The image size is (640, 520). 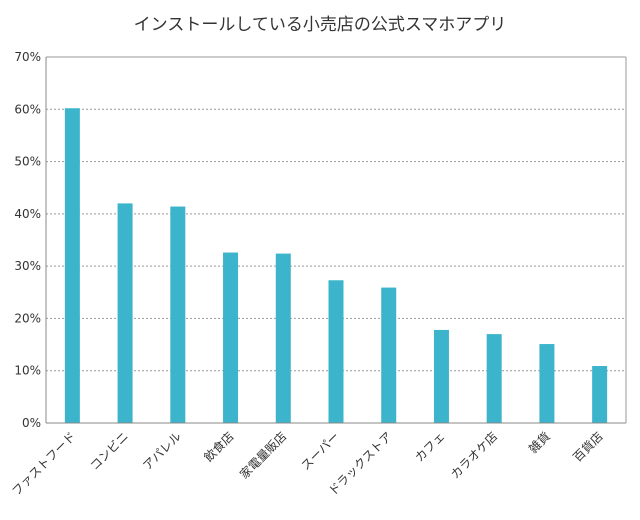 What do you see at coordinates (27, 109) in the screenshot?
I see `y-tick-label: 60%` at bounding box center [27, 109].